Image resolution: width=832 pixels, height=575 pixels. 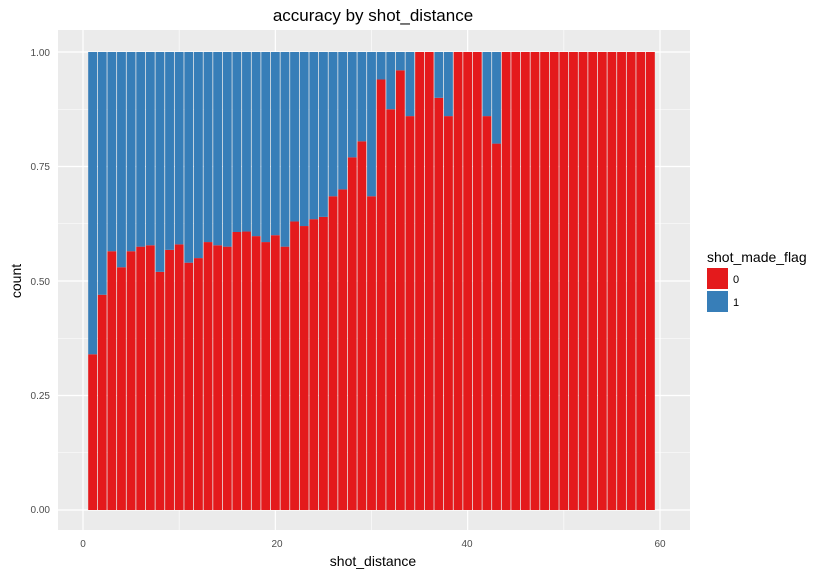 I want to click on y-tick-label: 0.00, so click(x=41, y=510).